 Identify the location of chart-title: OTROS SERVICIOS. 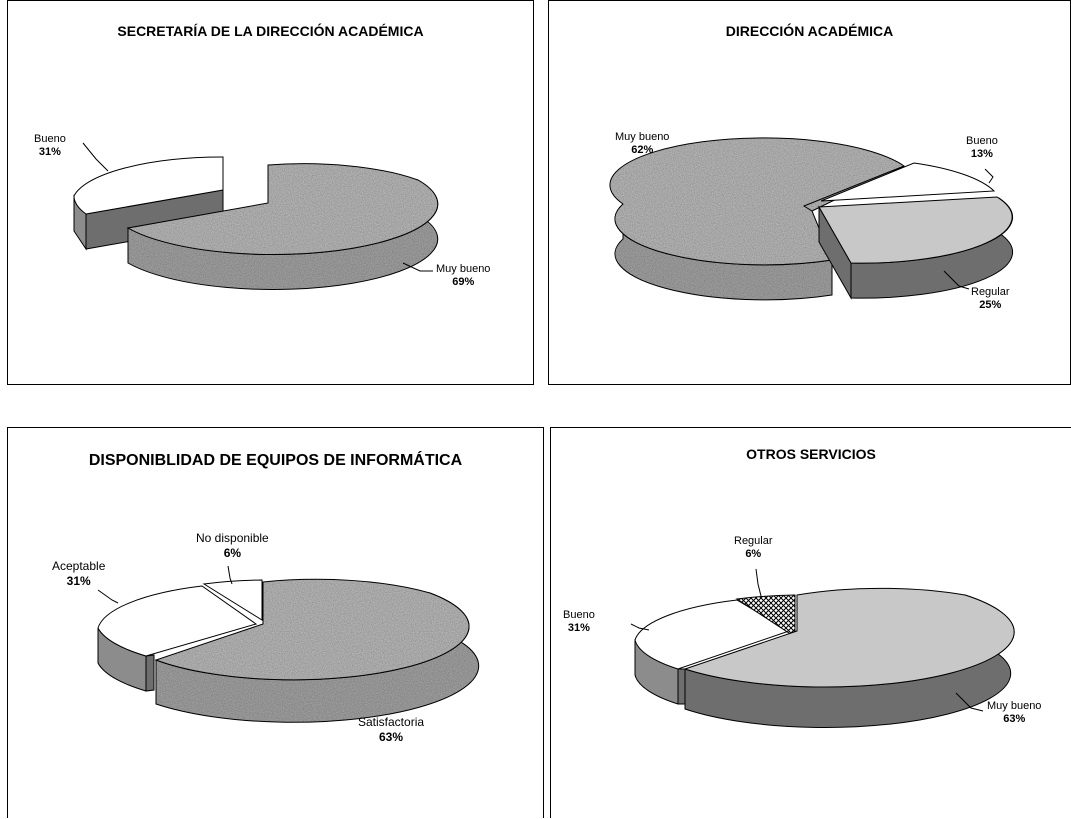
(811, 454).